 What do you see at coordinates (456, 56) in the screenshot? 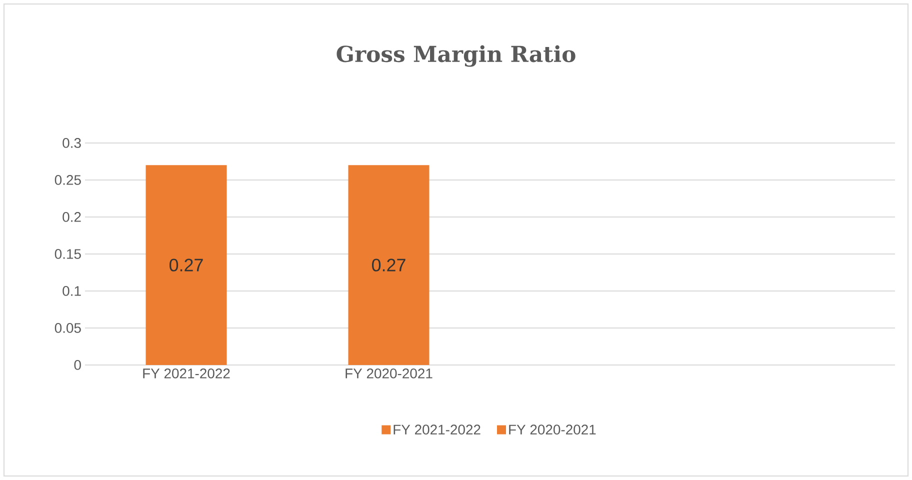
I see `chart-title: Gross Margin Ratio` at bounding box center [456, 56].